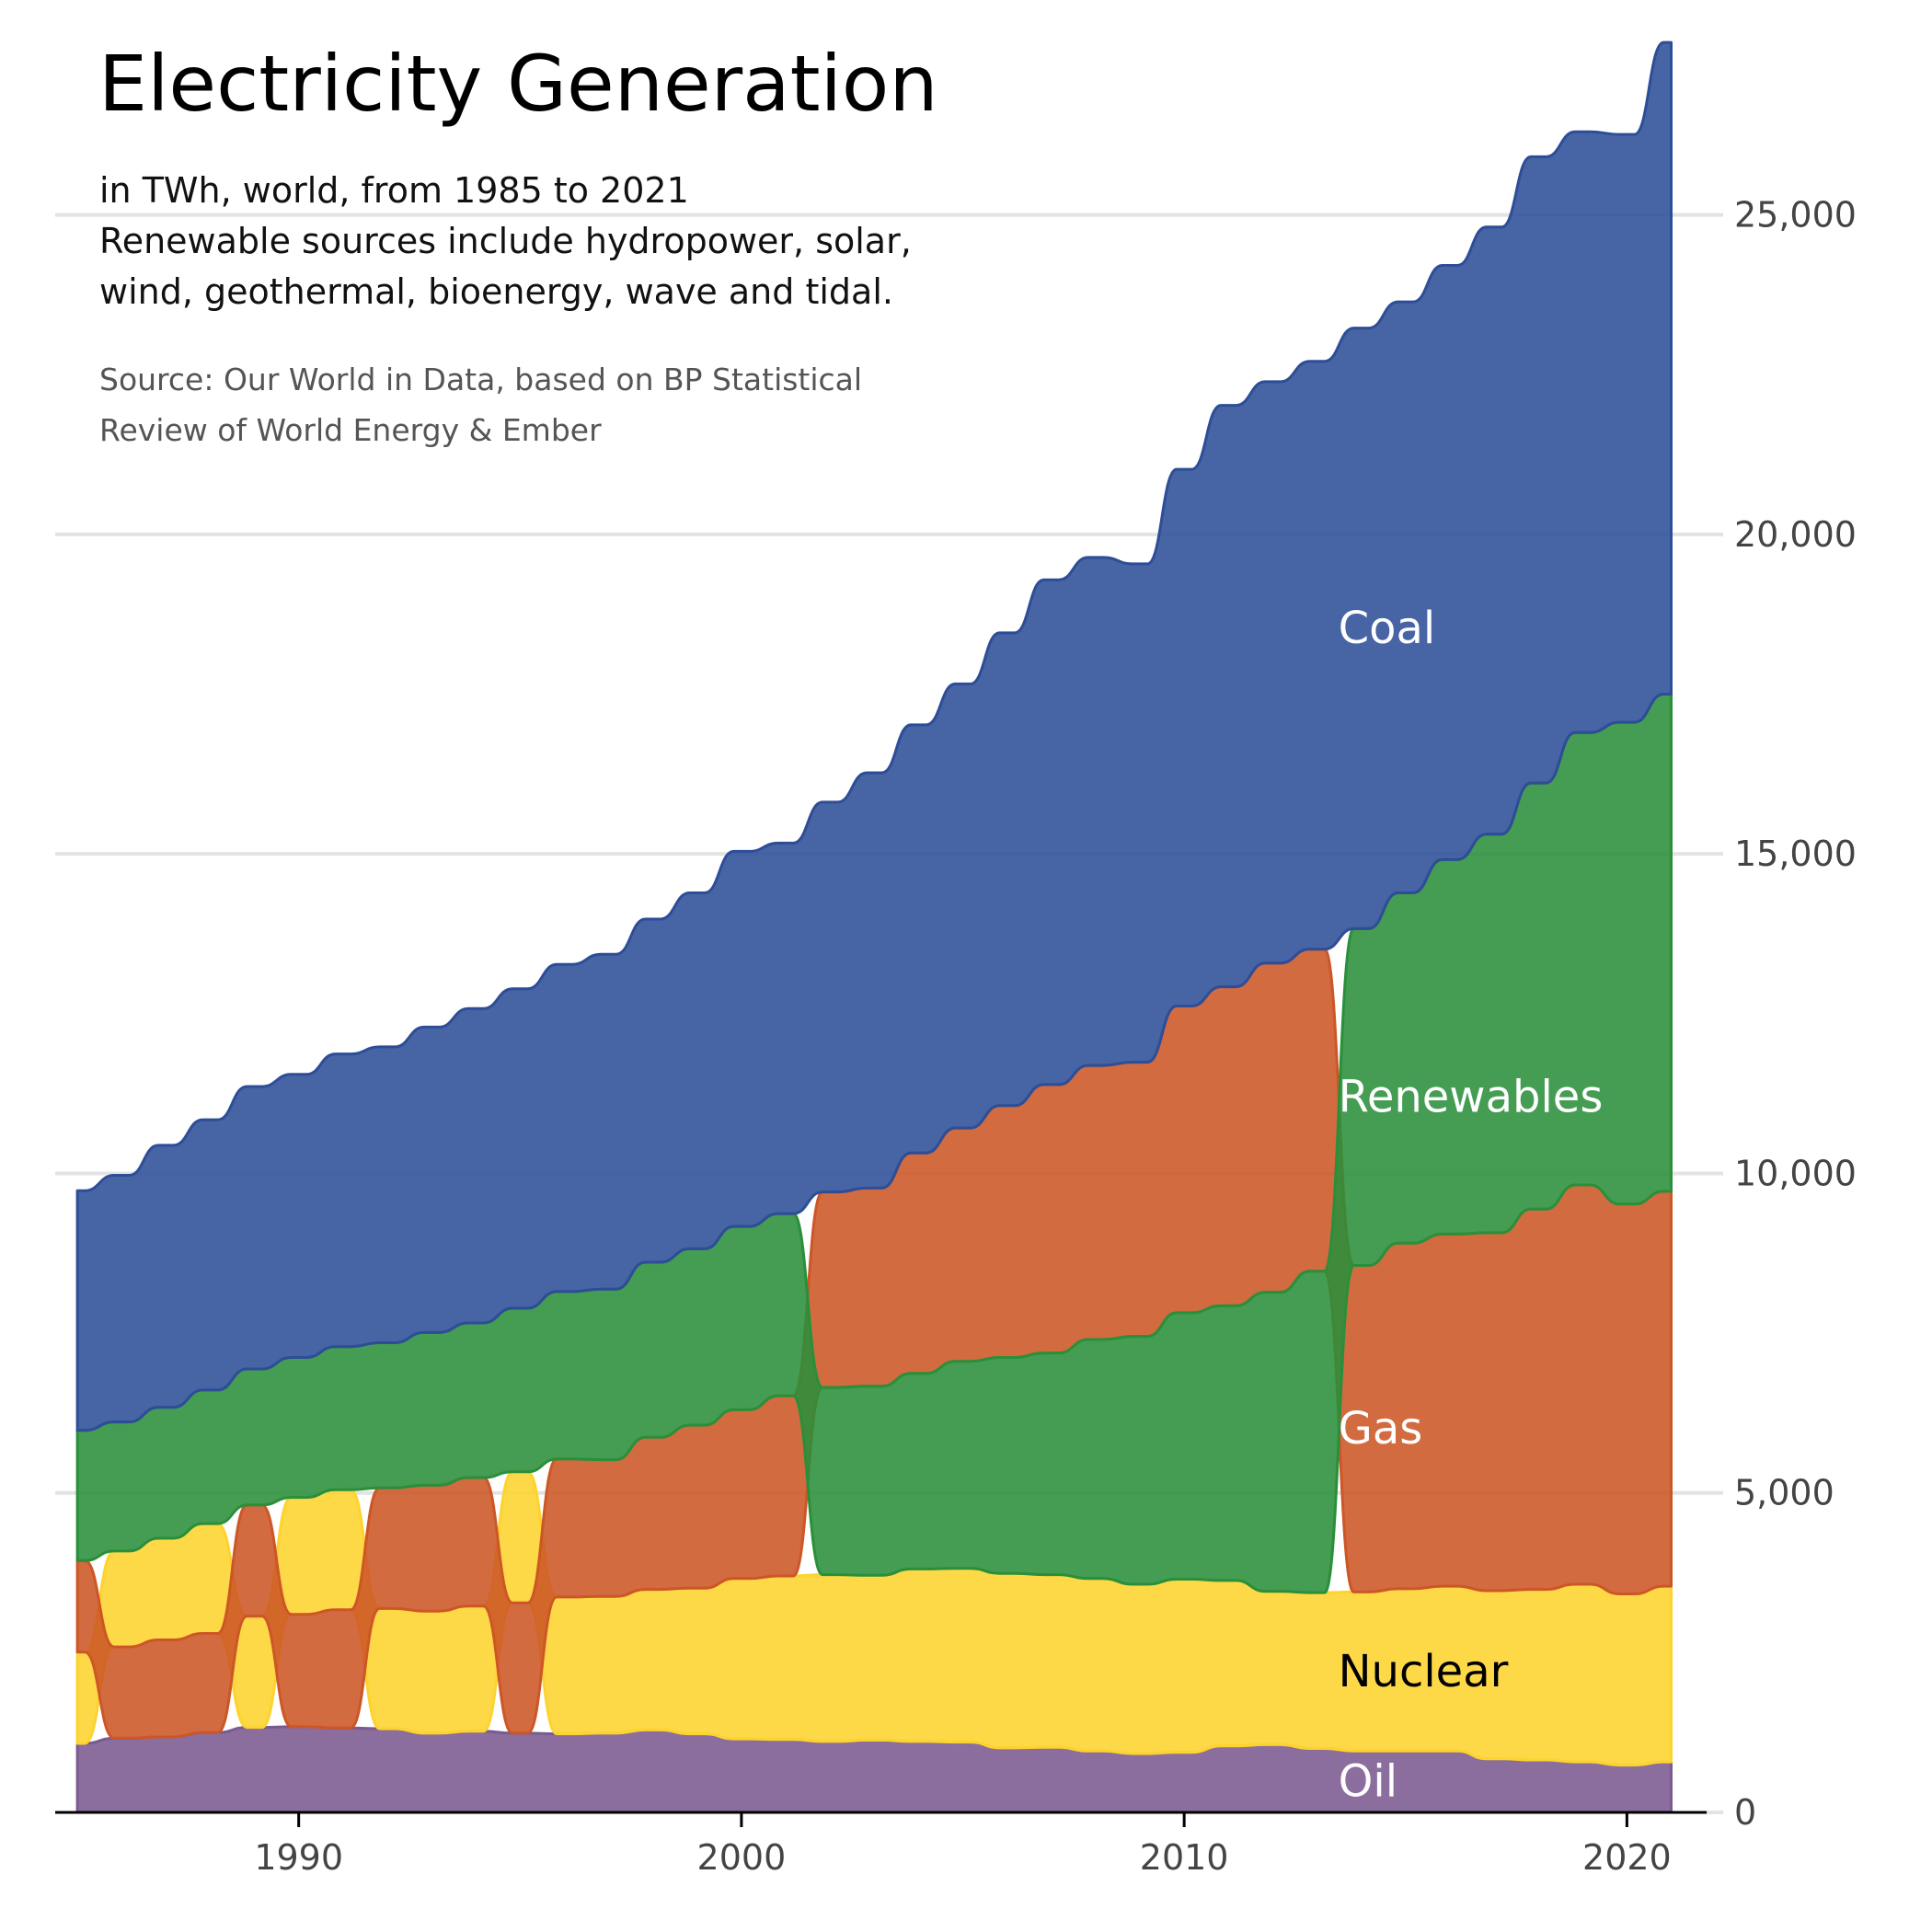  What do you see at coordinates (1627, 1857) in the screenshot?
I see `x-tick-label-2020: 2020` at bounding box center [1627, 1857].